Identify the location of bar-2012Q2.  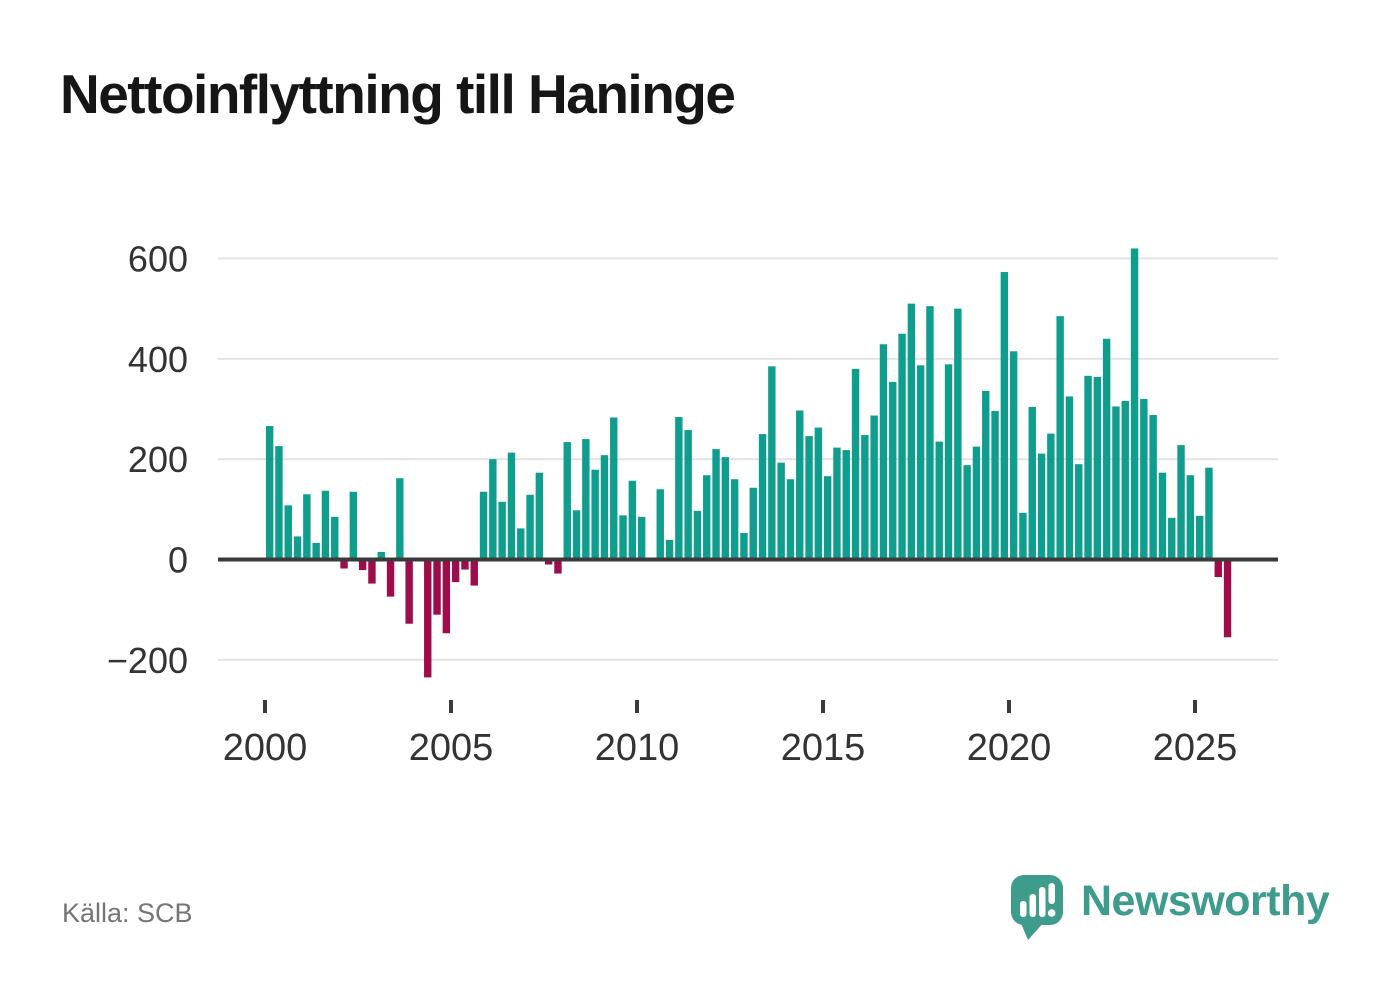
(725, 508).